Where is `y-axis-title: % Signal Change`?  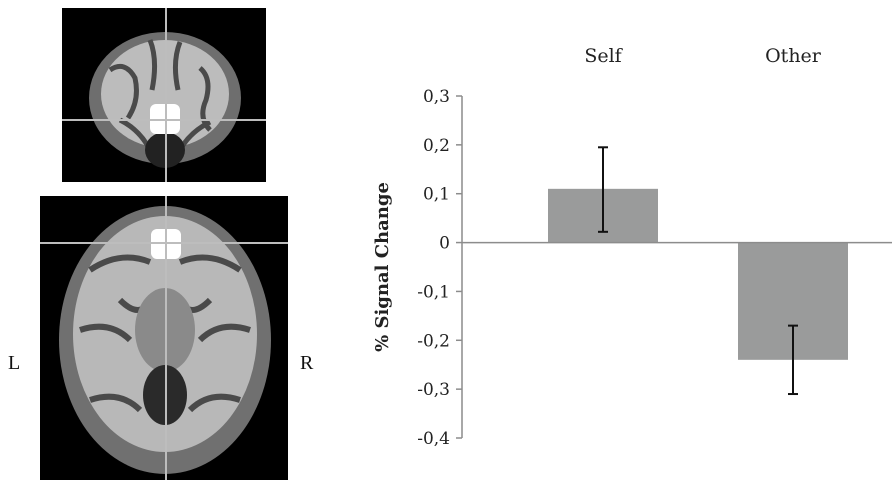 y-axis-title: % Signal Change is located at coordinates (382, 267).